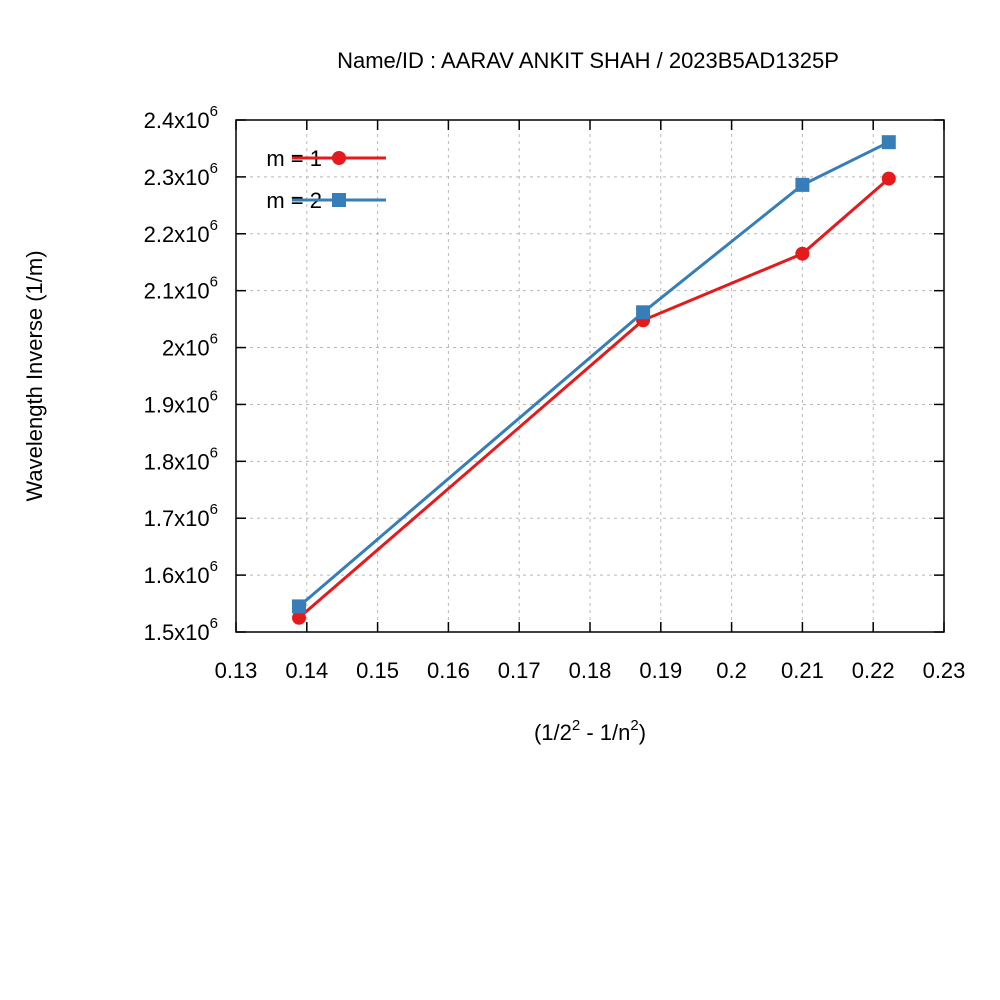  Describe the element at coordinates (181, 402) in the screenshot. I see `y-tick-label: 1.9x10⁶` at that location.